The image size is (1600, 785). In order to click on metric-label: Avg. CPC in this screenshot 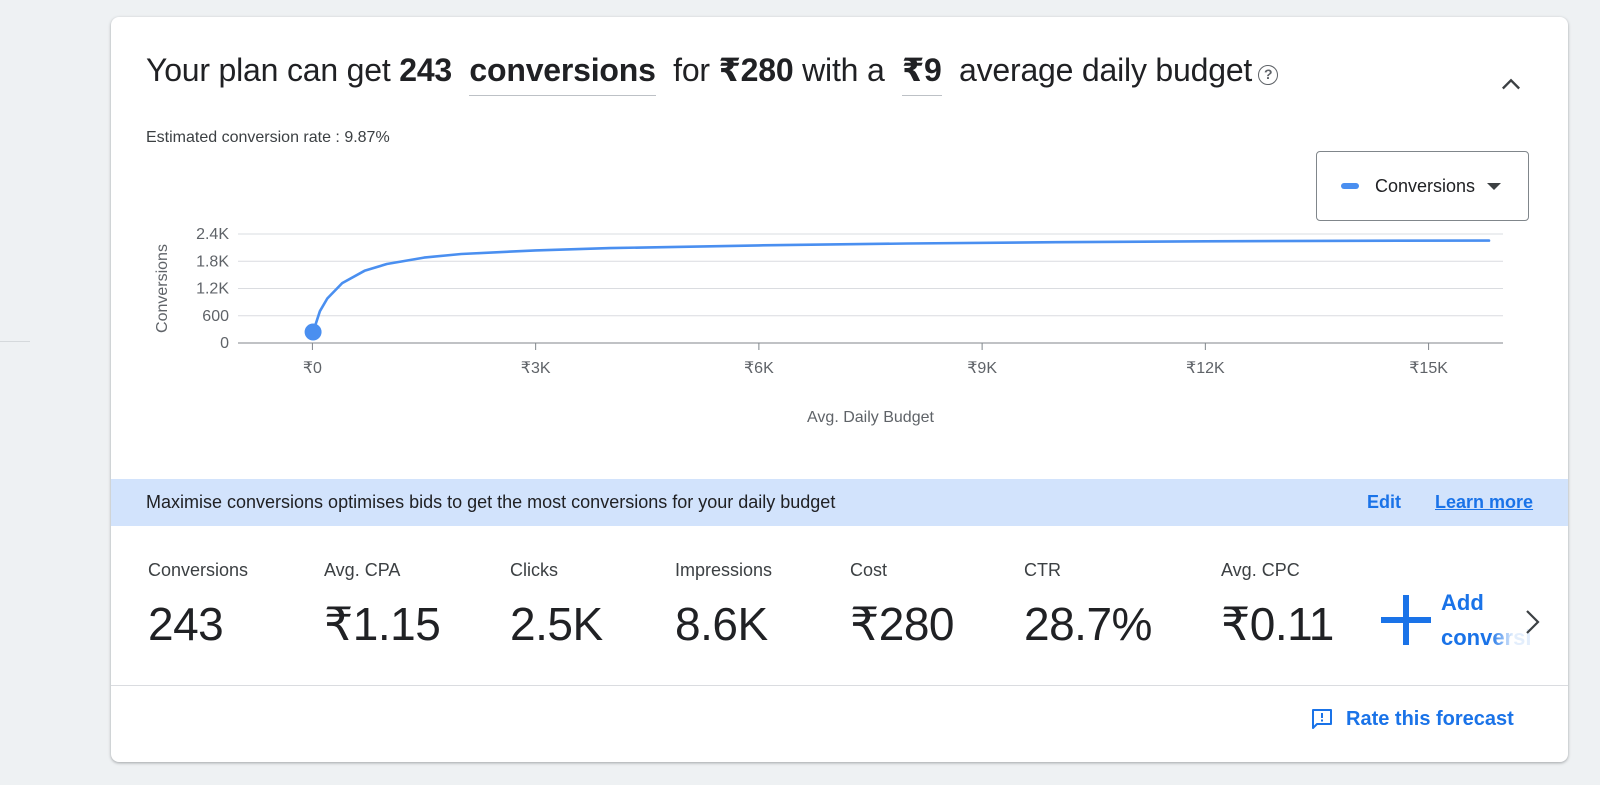, I will do `click(1260, 570)`.